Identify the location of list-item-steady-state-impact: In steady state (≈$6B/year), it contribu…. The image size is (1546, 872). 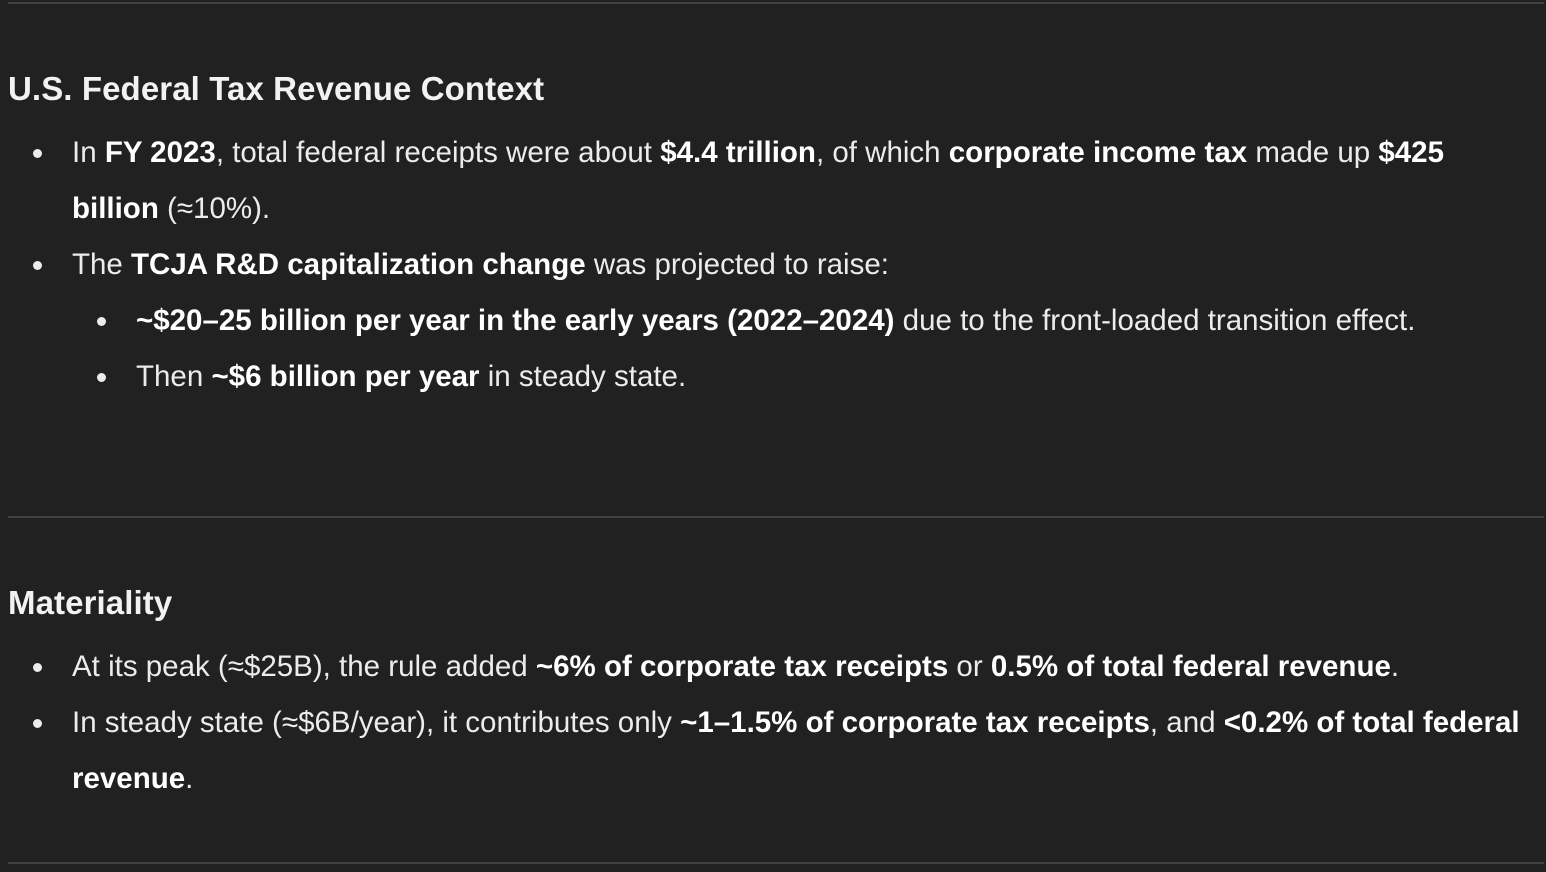
(773, 751).